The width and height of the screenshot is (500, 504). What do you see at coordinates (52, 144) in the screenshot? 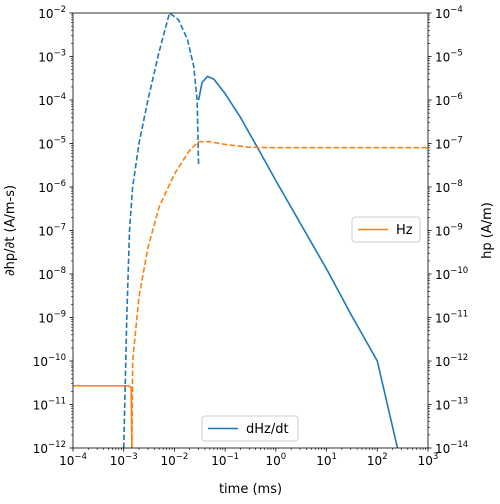
I see `y-left-tick-label-7: 10⁻⁵` at bounding box center [52, 144].